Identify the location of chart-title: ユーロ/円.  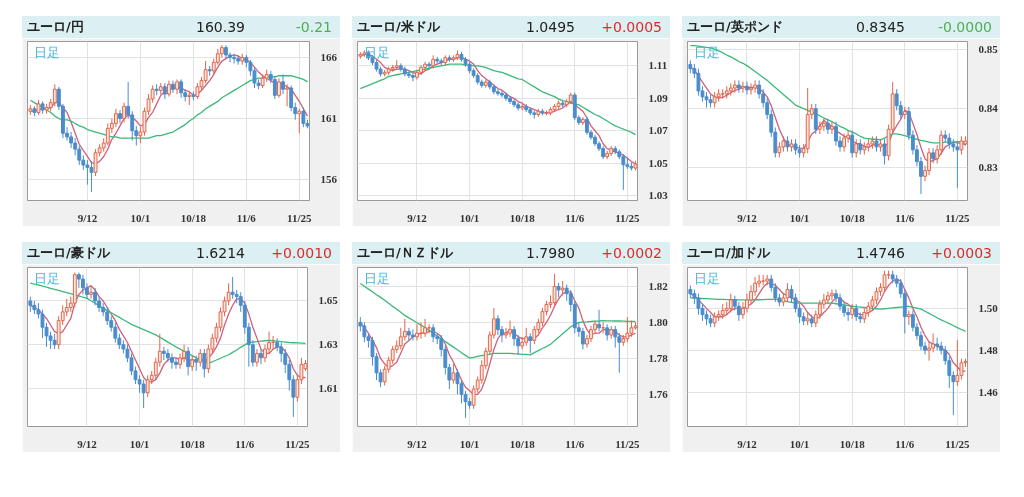
(55, 26).